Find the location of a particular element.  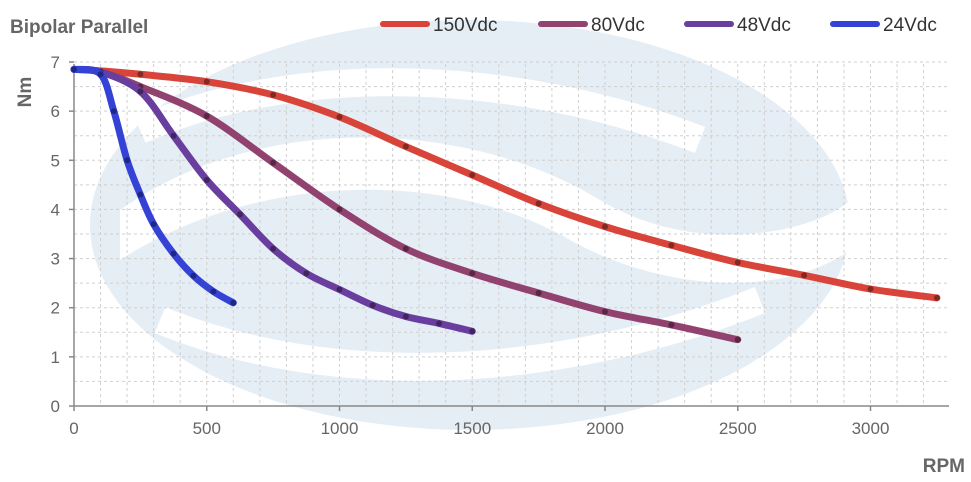

chart-title: Bipolar Parallel is located at coordinates (79, 27).